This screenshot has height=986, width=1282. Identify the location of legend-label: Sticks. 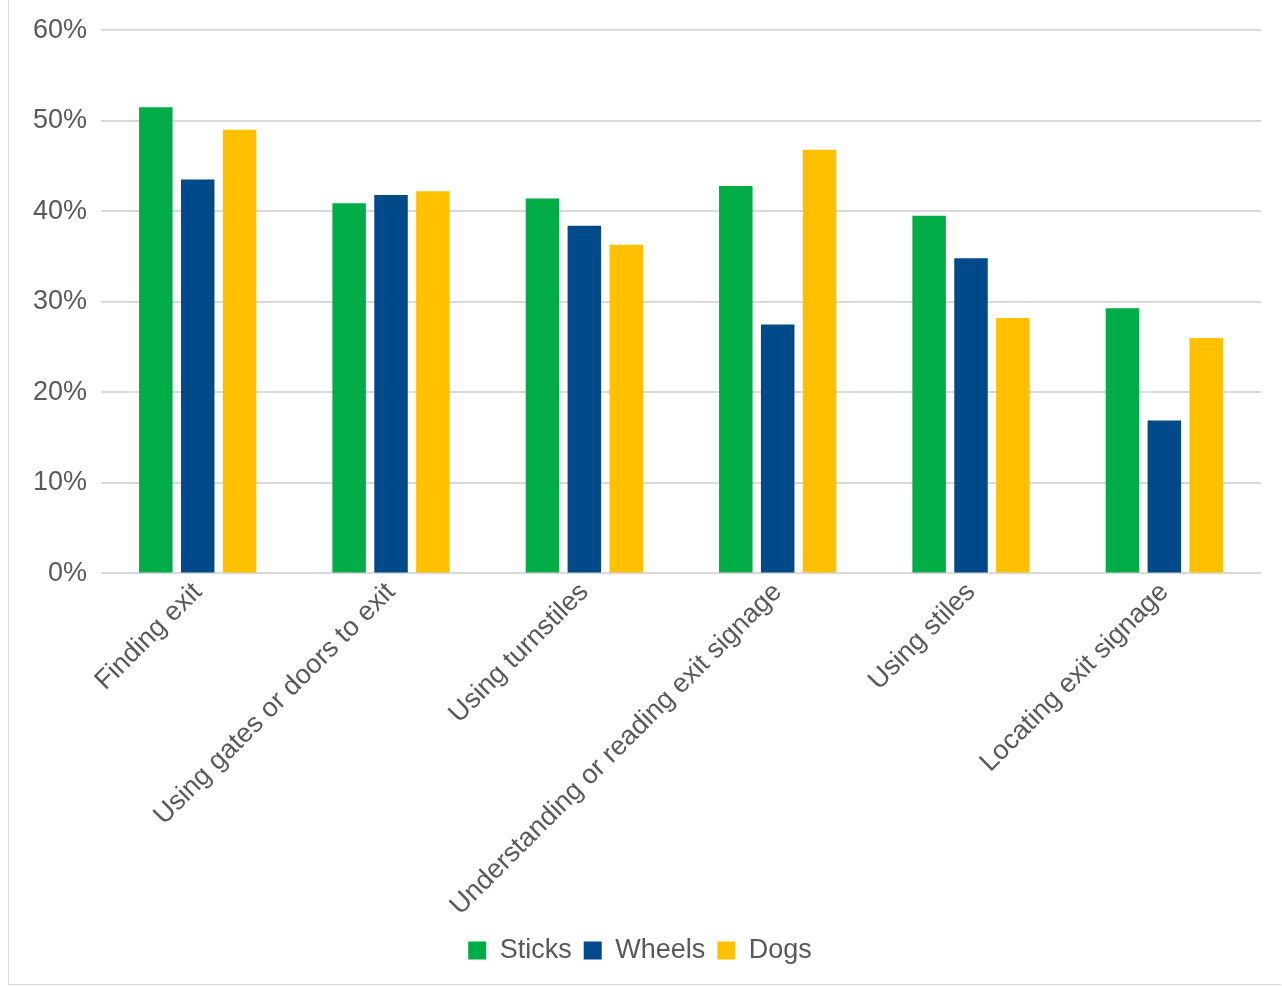
(535, 948).